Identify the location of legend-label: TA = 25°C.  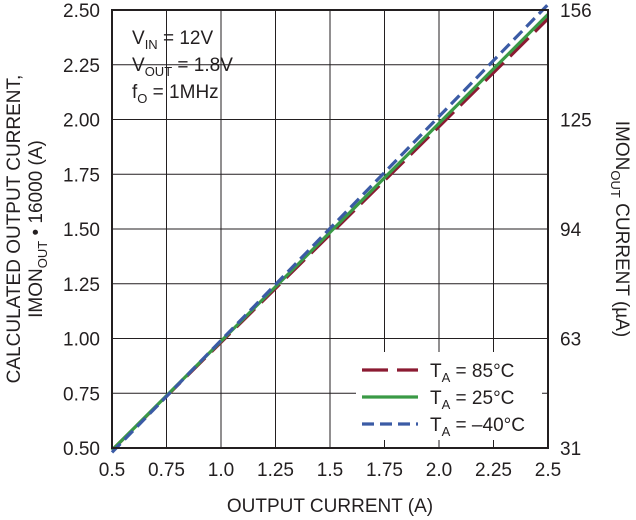
(472, 400).